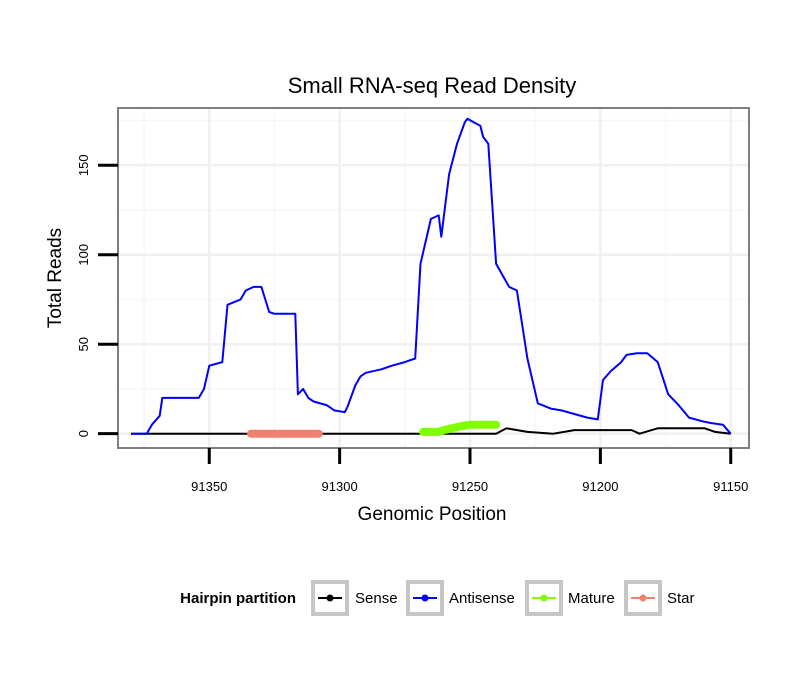 Image resolution: width=810 pixels, height=690 pixels. What do you see at coordinates (238, 598) in the screenshot?
I see `legend-title: Hairpin partition` at bounding box center [238, 598].